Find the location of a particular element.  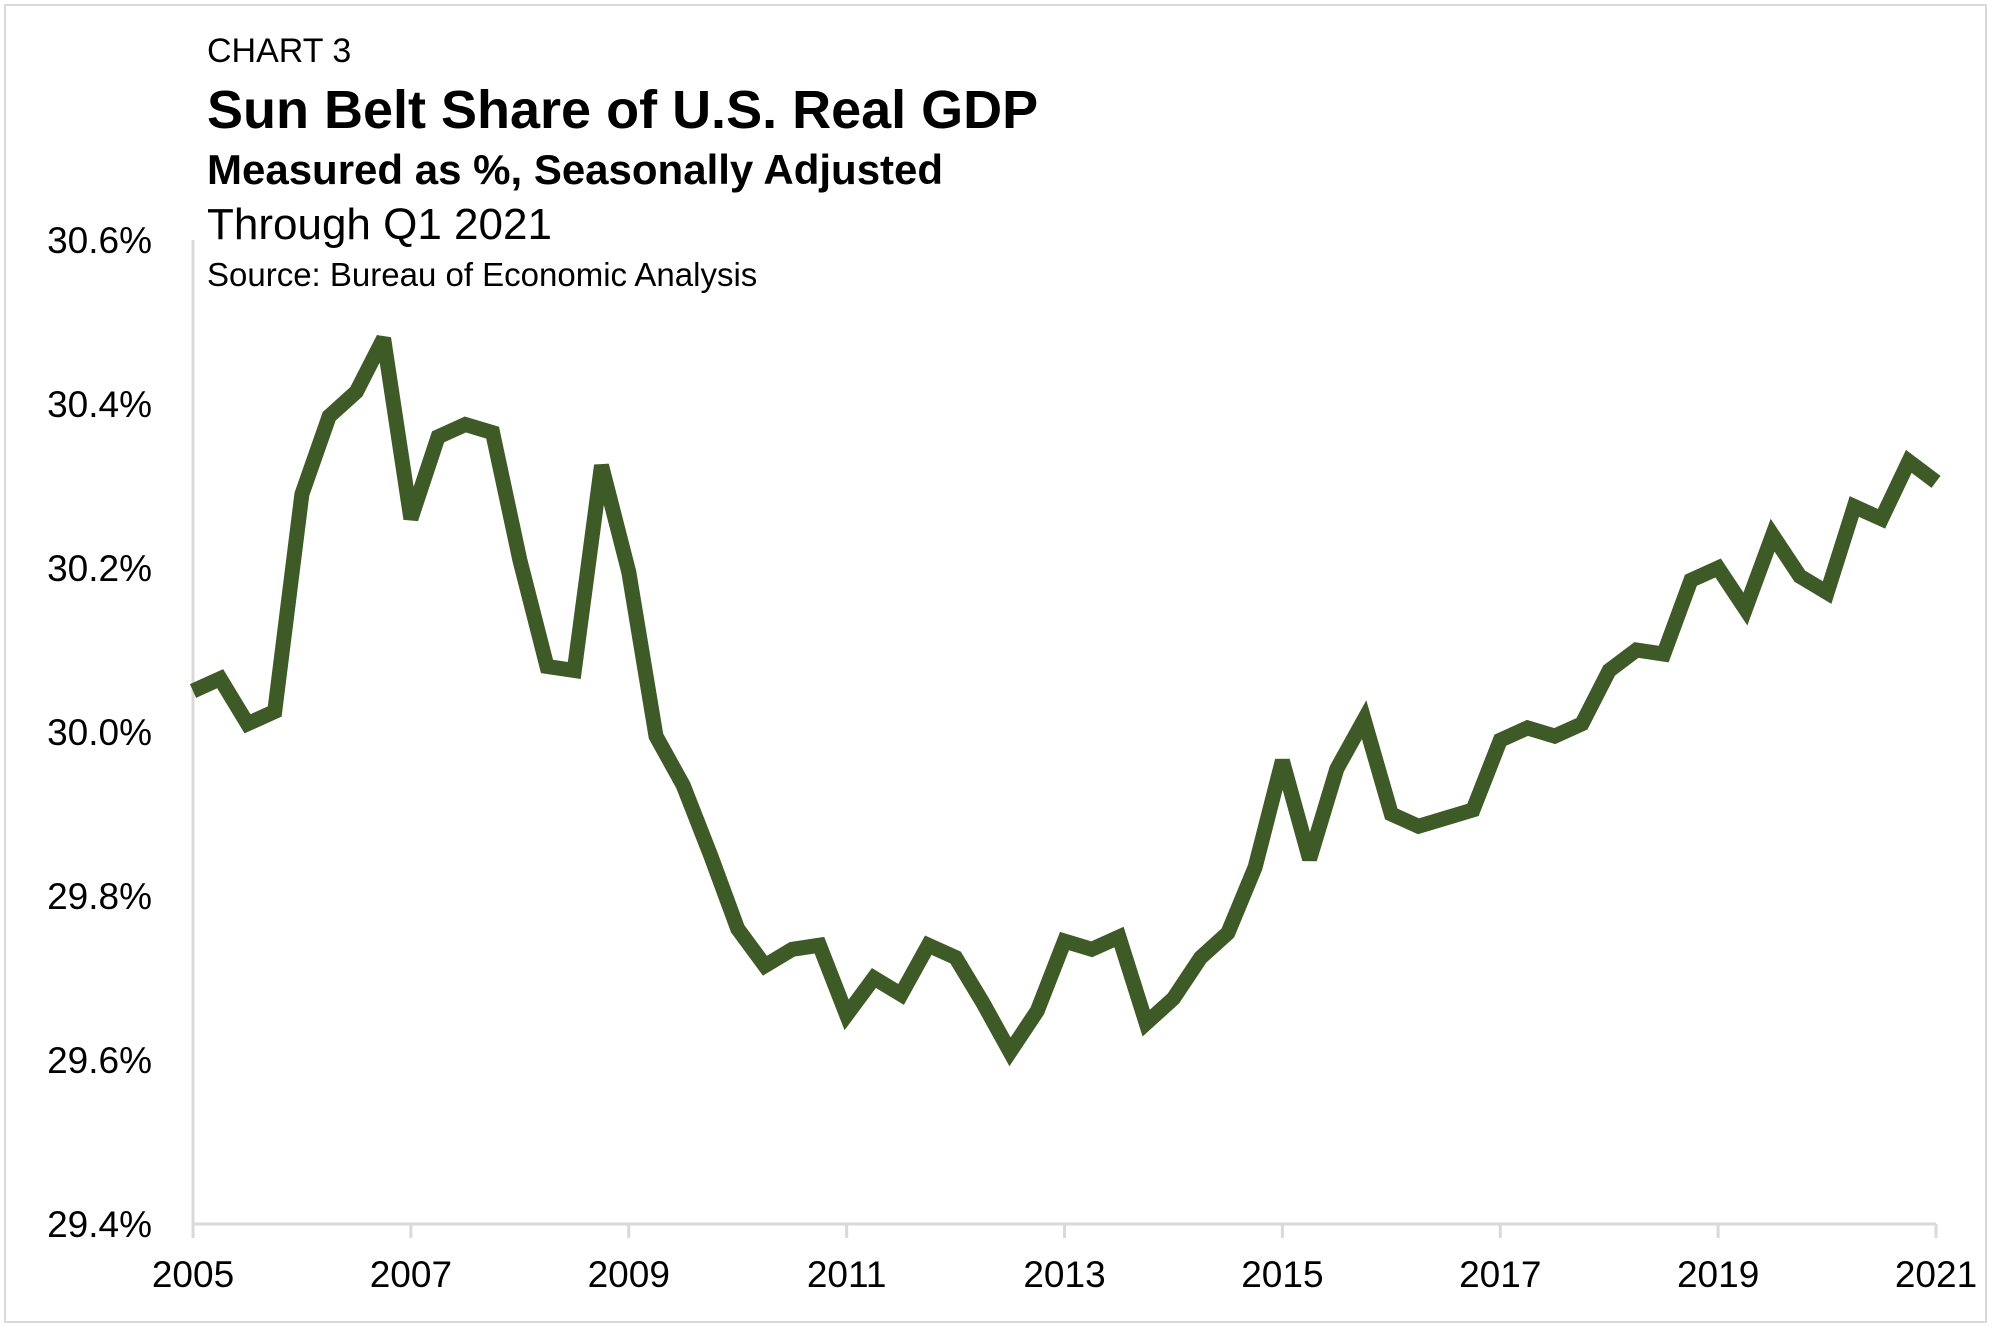

x-tick-label: 2011 is located at coordinates (847, 1274).